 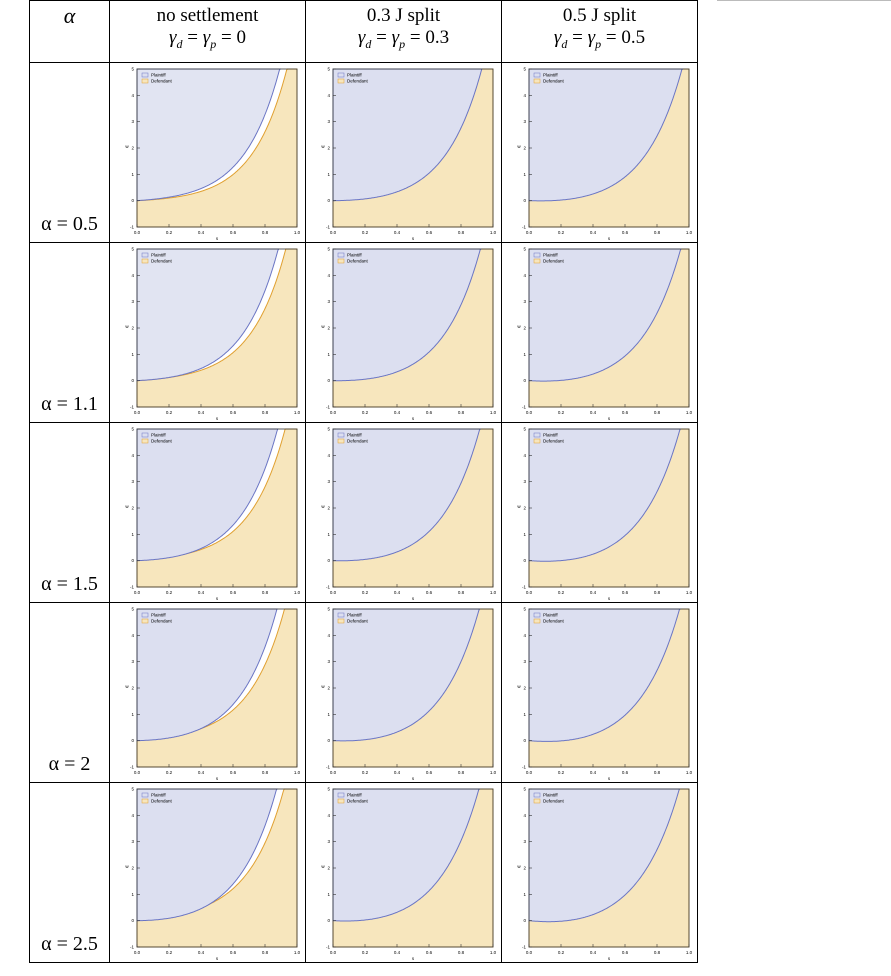 I want to click on col-gamma-eq: γd = γp = 0.3, so click(x=403, y=39).